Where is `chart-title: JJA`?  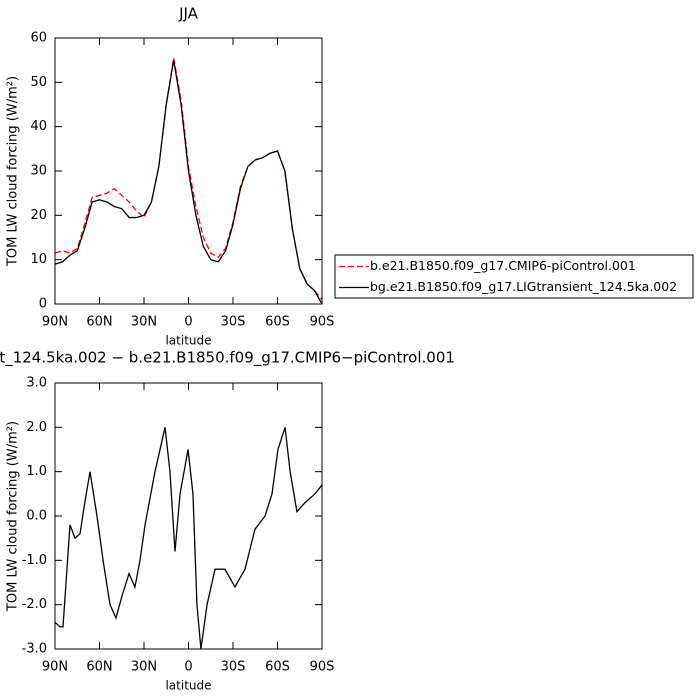
chart-title: JJA is located at coordinates (188, 14).